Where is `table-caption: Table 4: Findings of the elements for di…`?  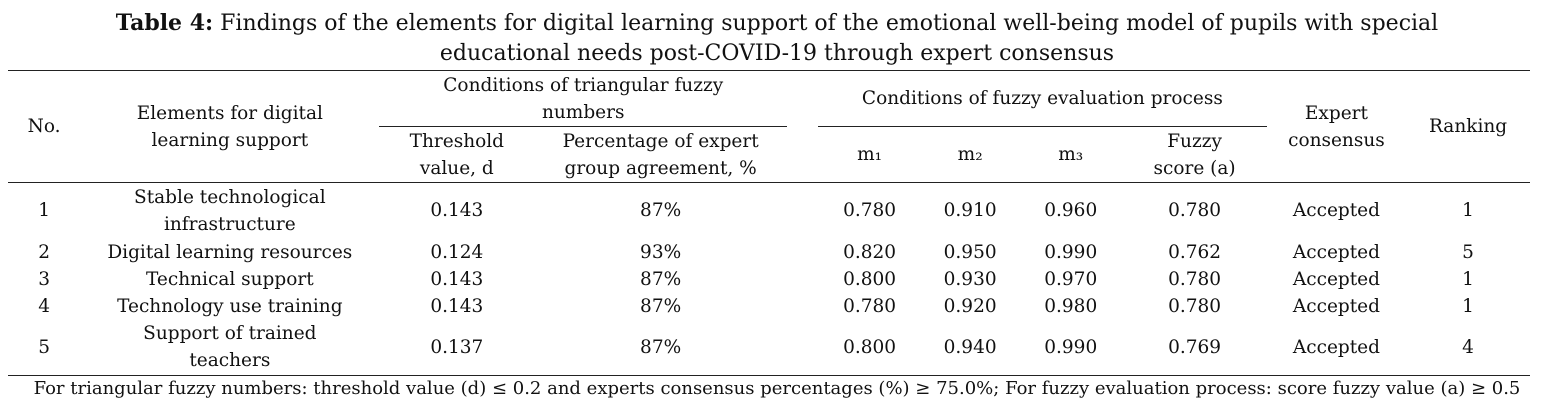
table-caption: Table 4: Findings of the elements for di… is located at coordinates (777, 38).